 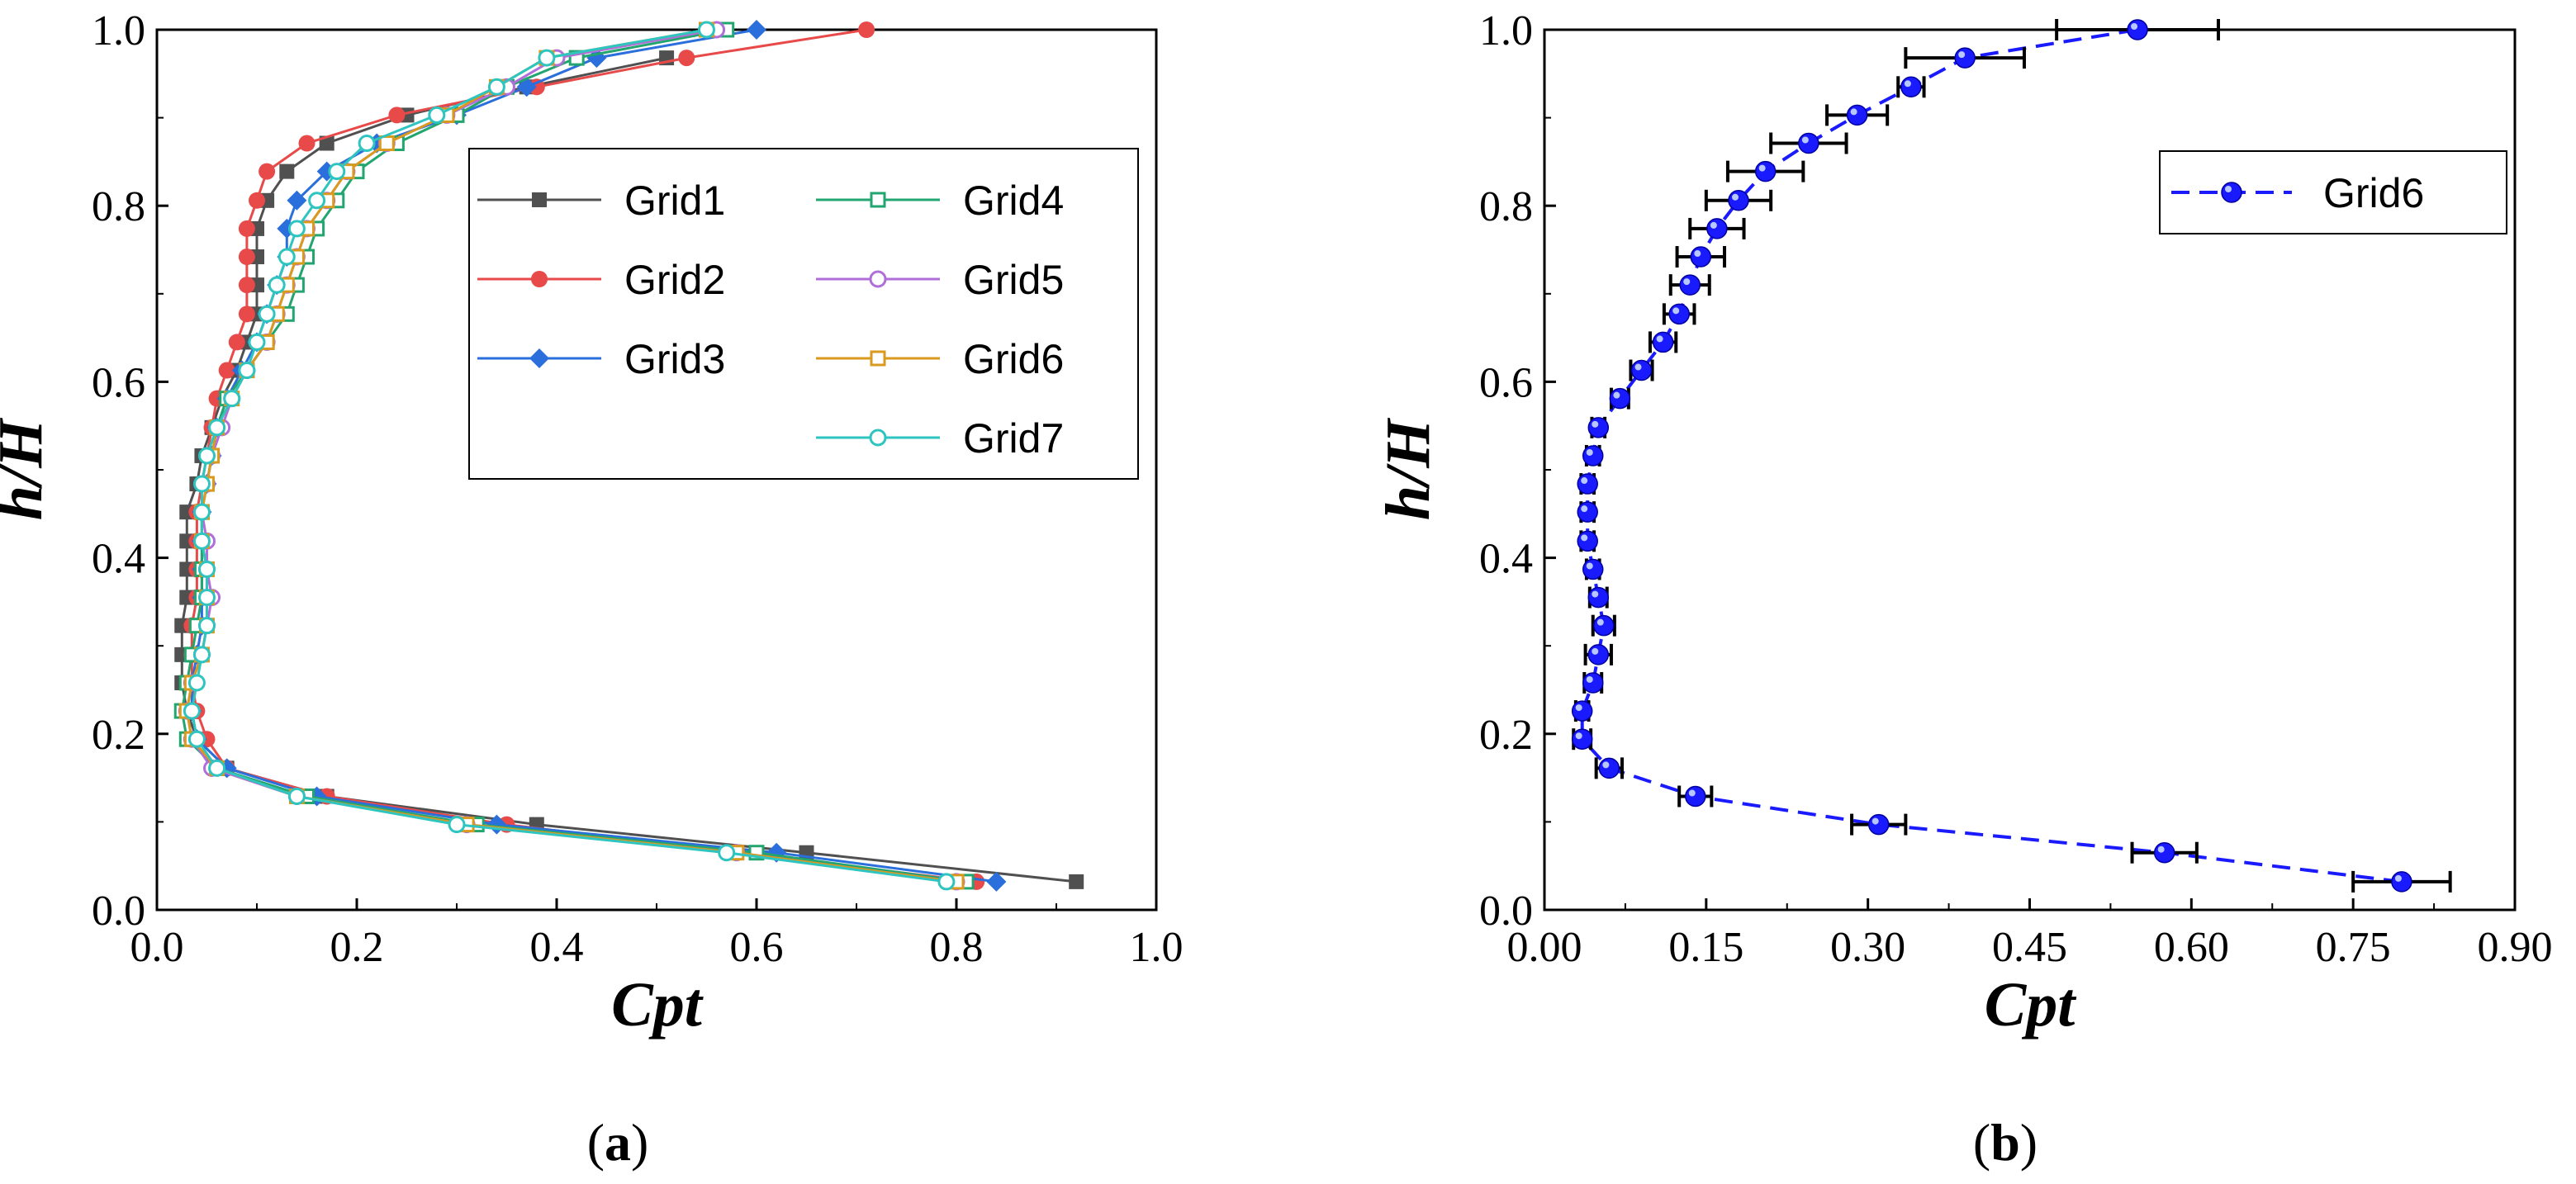 What do you see at coordinates (2353, 947) in the screenshot?
I see `b-xtick-label: 0.75` at bounding box center [2353, 947].